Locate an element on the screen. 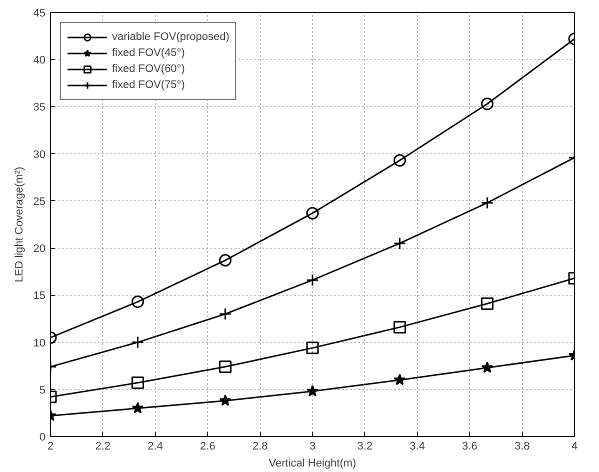 The width and height of the screenshot is (599, 472). x-tick-label: 3.4 is located at coordinates (417, 446).